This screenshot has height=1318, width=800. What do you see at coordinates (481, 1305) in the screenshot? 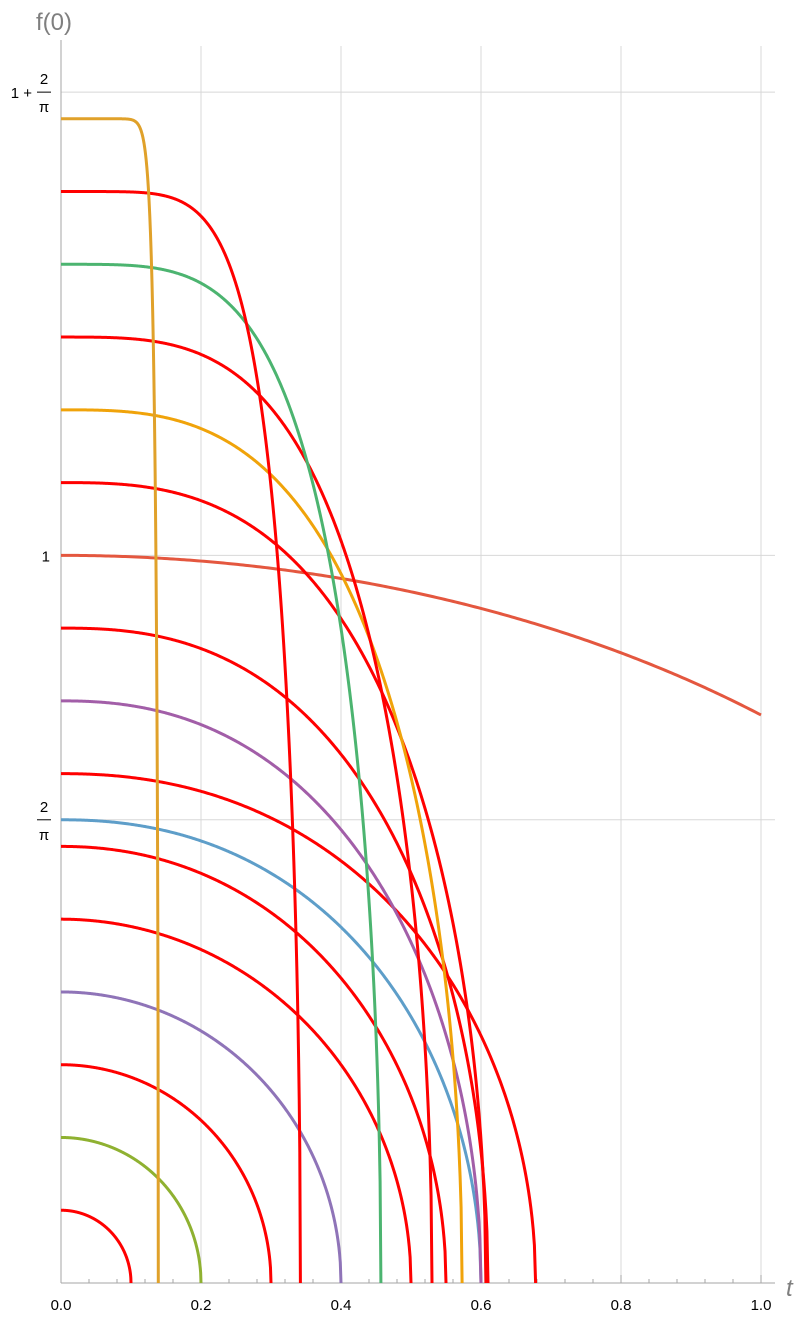
I see `x-tick-label: 0.6` at bounding box center [481, 1305].